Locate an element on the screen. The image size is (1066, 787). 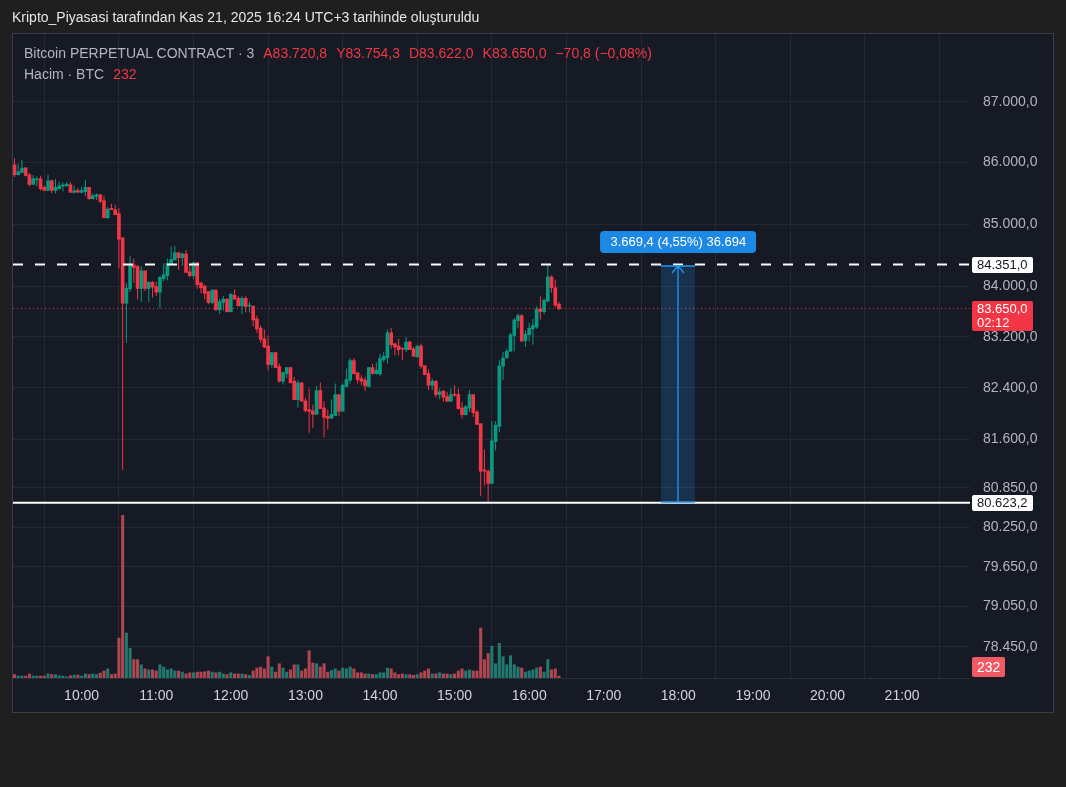
y-tick-label: 78.450,0 is located at coordinates (1010, 645).